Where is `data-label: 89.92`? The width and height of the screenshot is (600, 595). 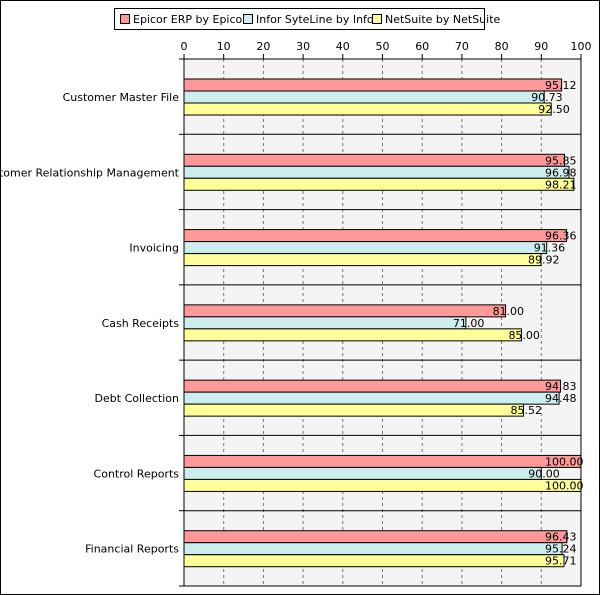 data-label: 89.92 is located at coordinates (544, 260).